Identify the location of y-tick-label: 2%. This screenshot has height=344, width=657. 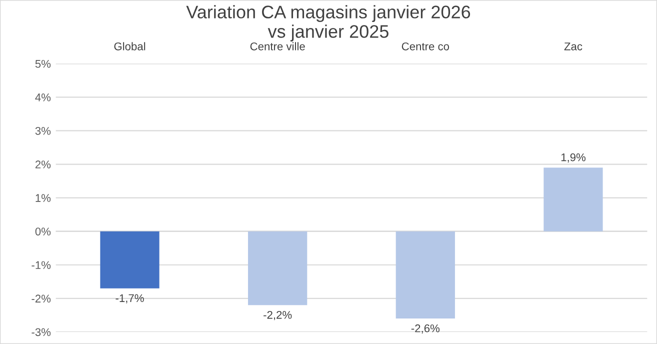
(43, 164).